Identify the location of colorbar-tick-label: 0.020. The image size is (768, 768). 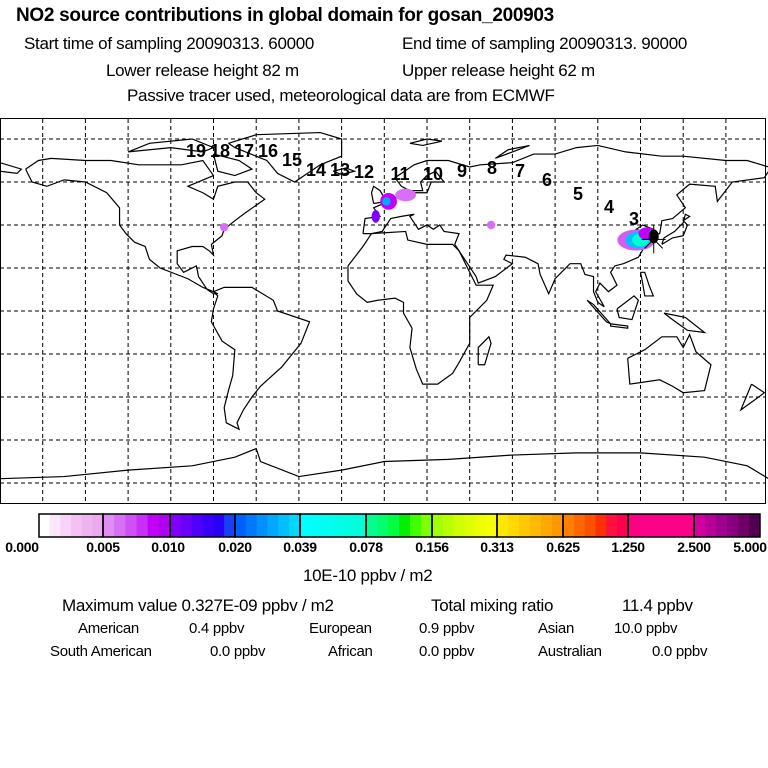
(235, 547).